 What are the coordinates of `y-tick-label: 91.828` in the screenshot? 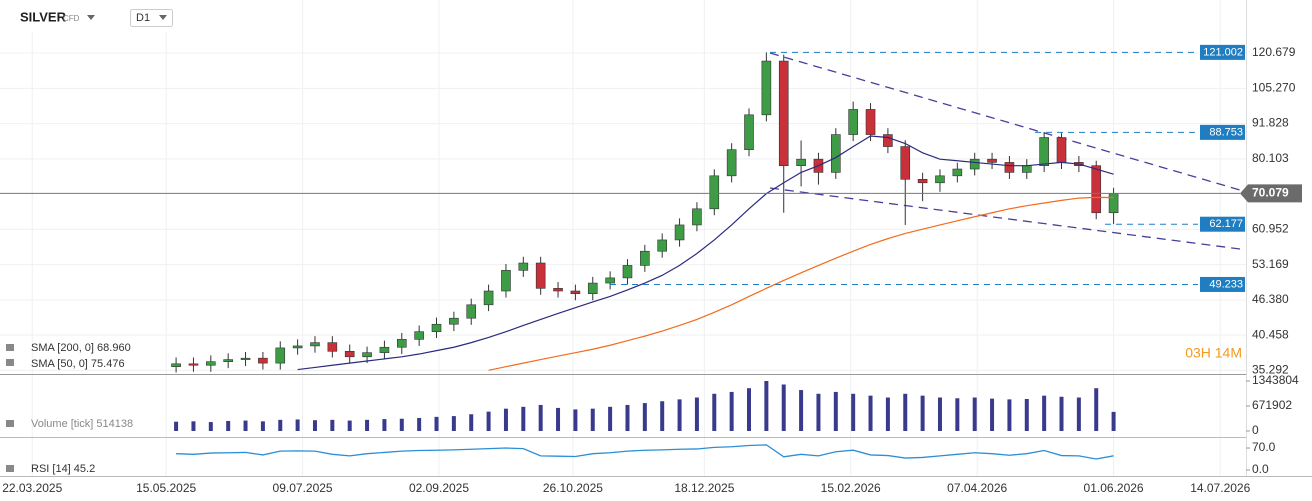 It's located at (1270, 123).